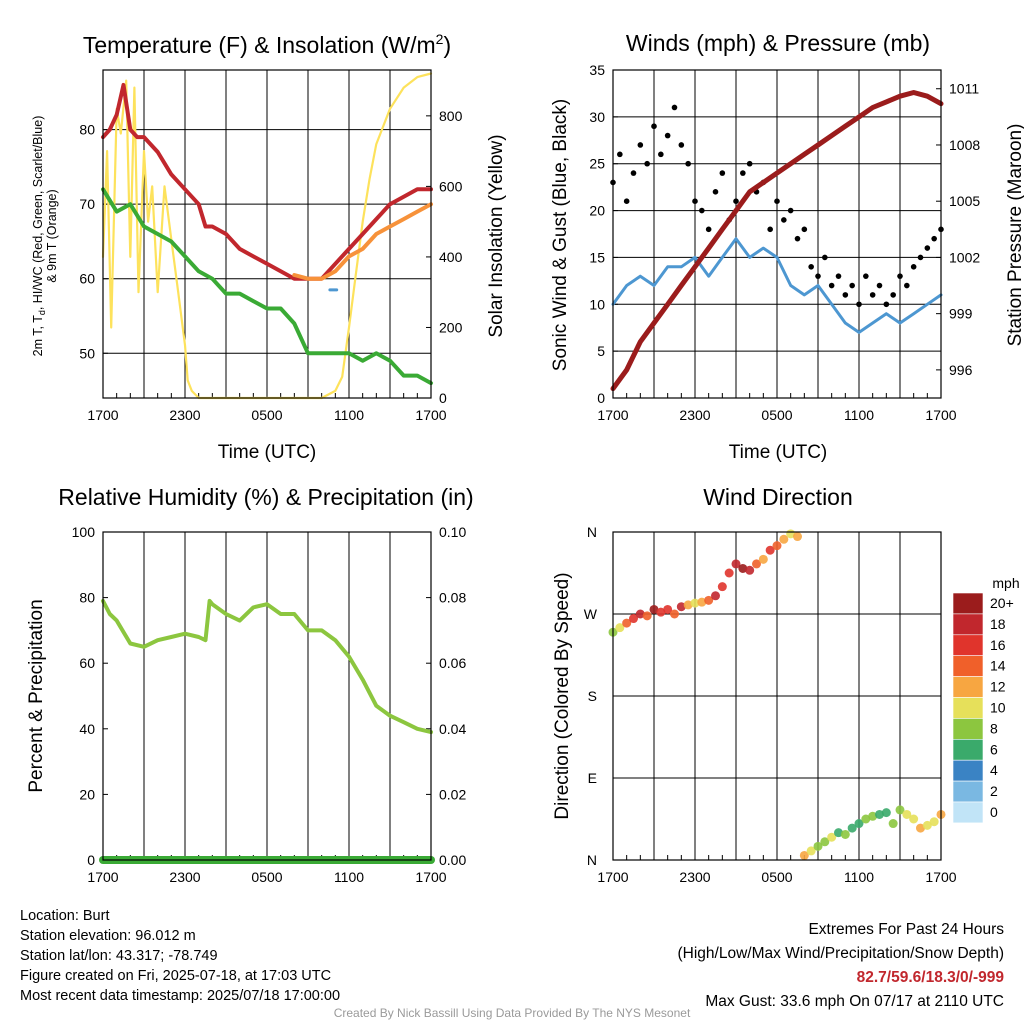  I want to click on temp-ytick-label: 50, so click(87, 353).